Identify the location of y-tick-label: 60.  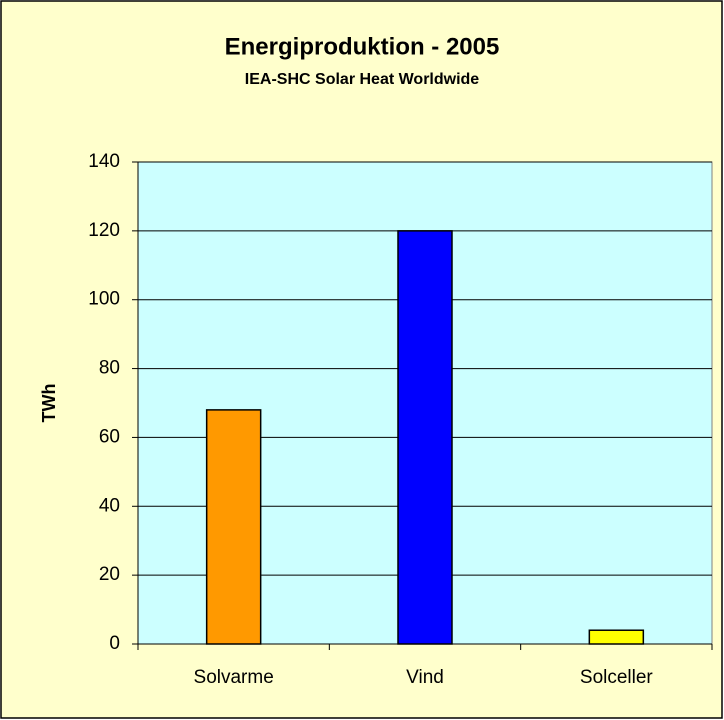
(109, 436).